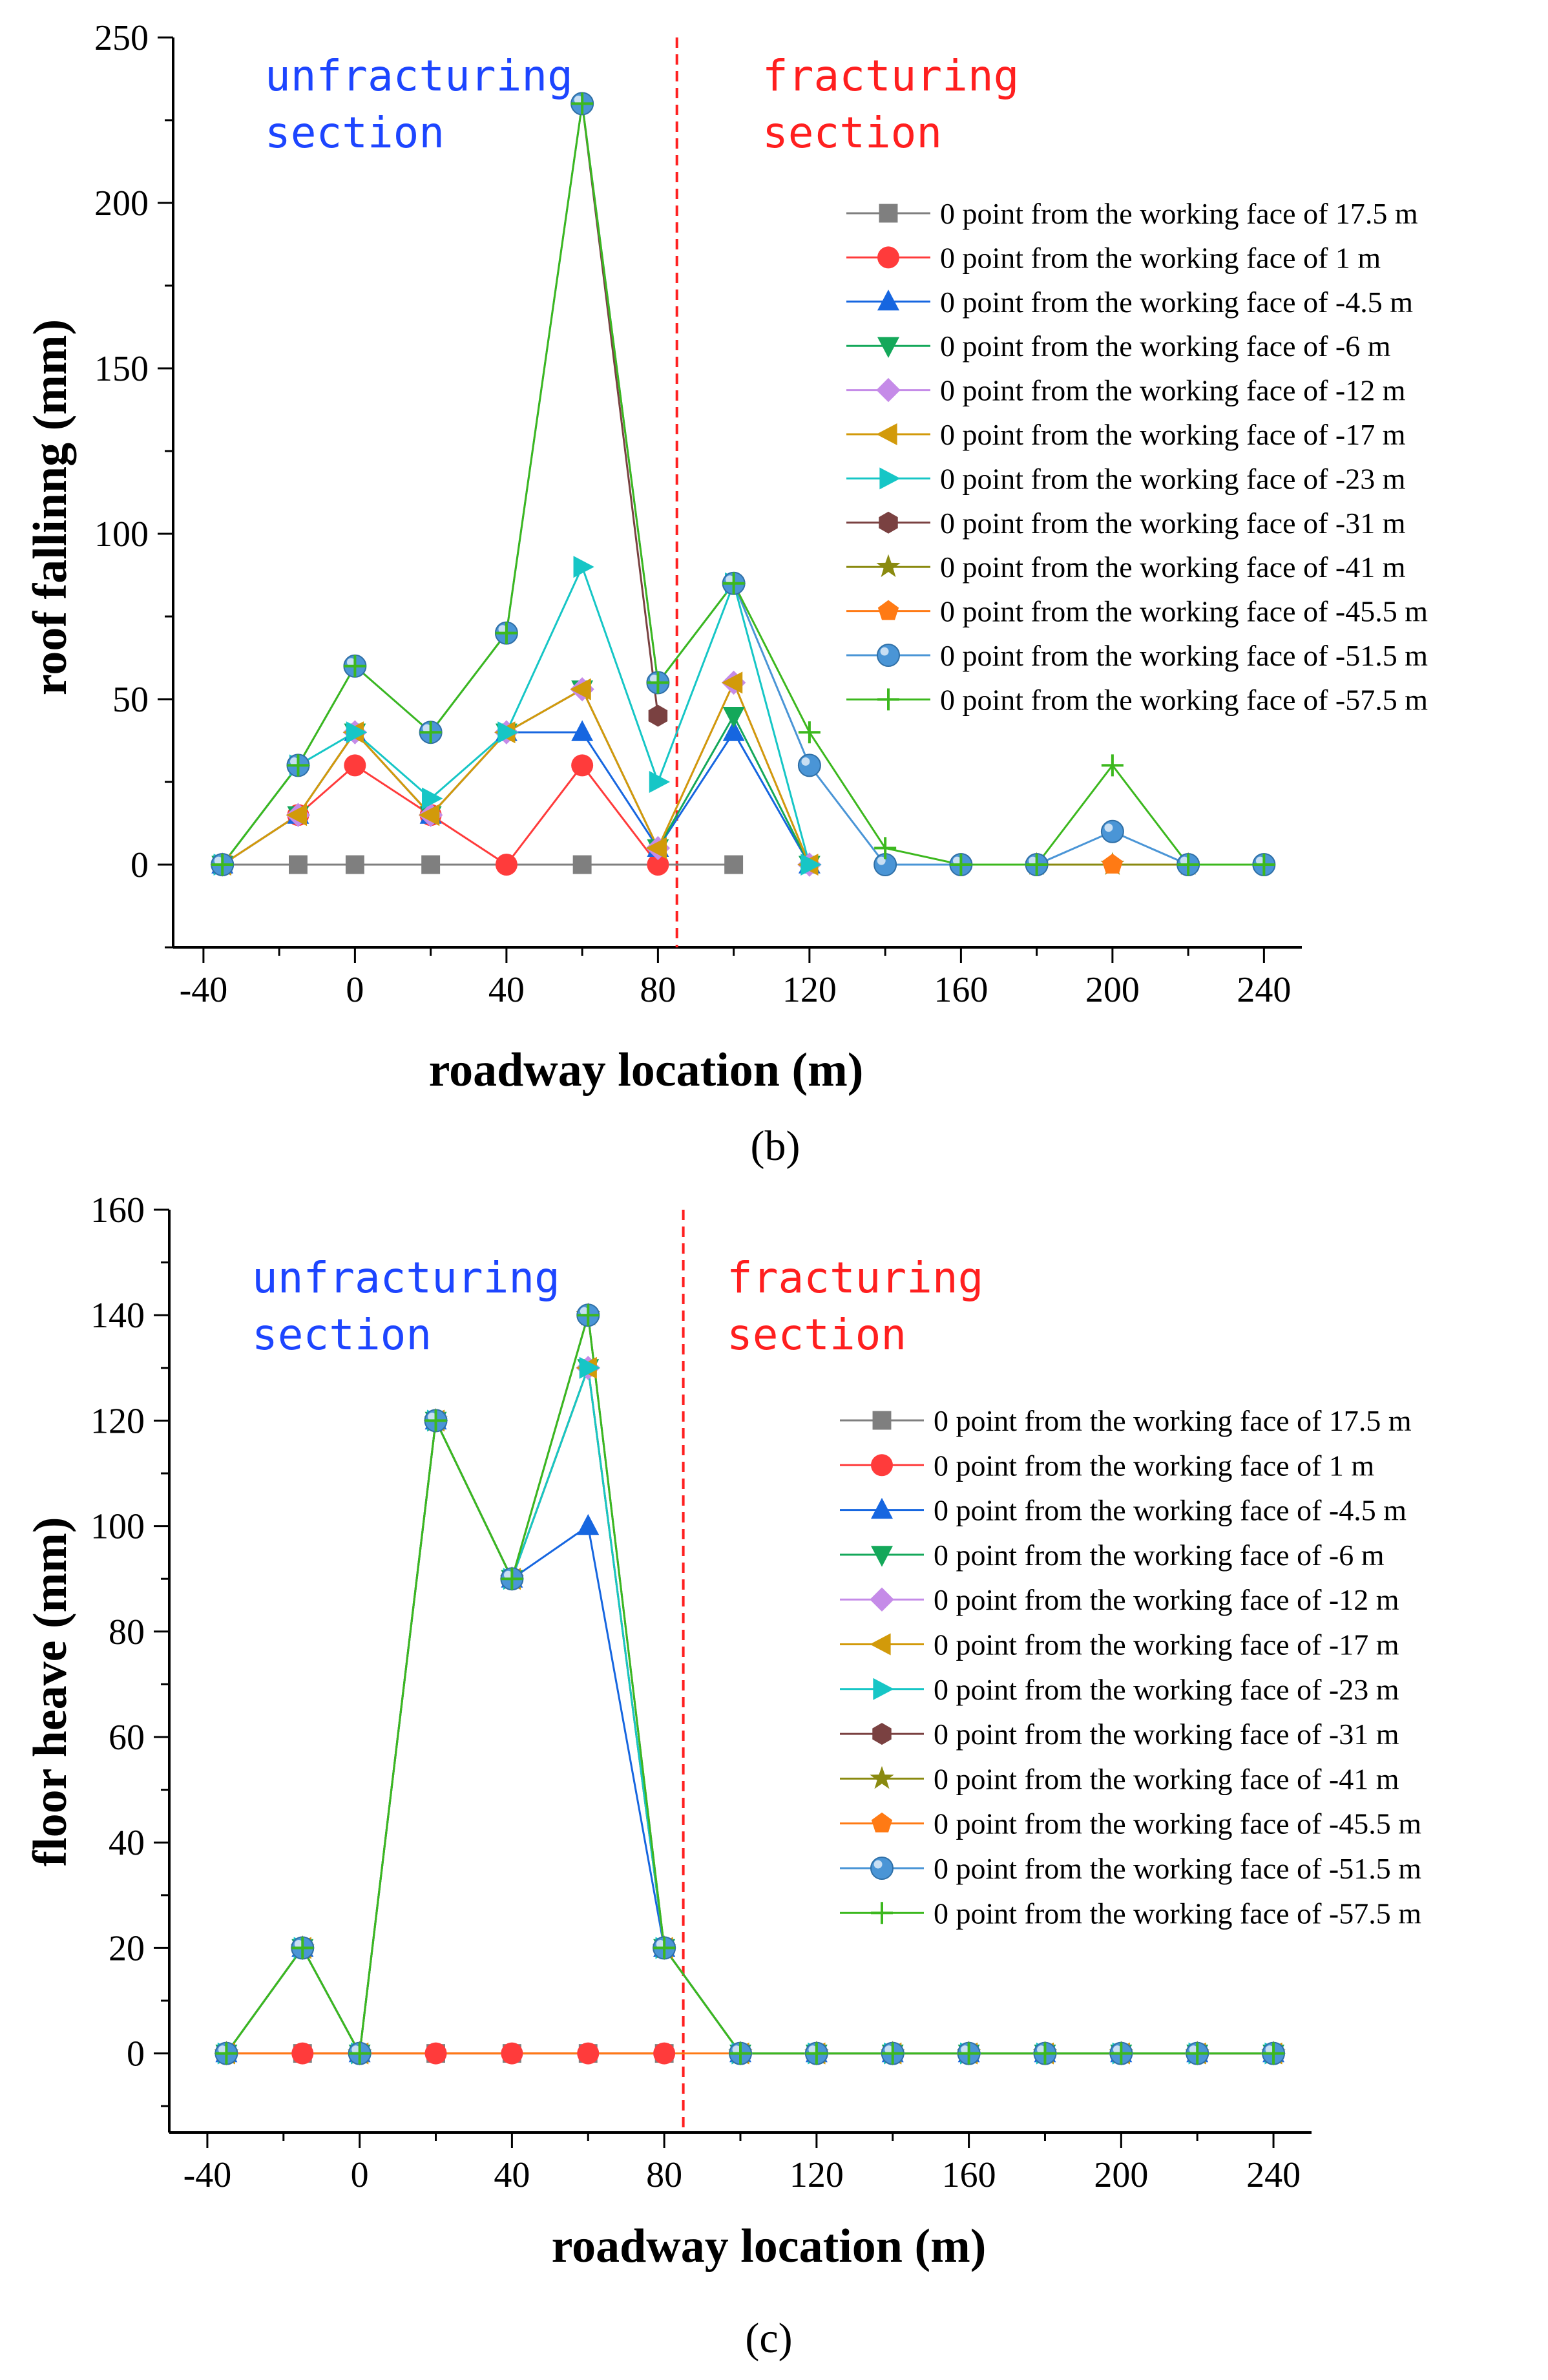  I want to click on panel-b-section-left-line2: section, so click(355, 133).